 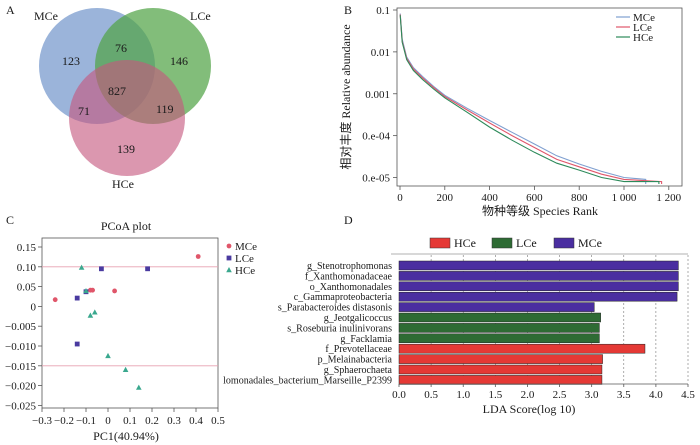 I want to click on rank-xlabel: 物种等级 Species Rank, so click(x=540, y=211).